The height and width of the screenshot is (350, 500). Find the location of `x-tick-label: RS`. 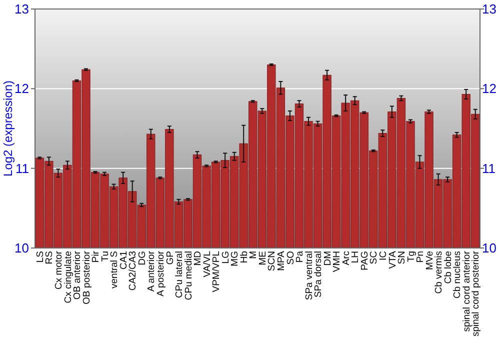

x-tick-label: RS is located at coordinates (50, 257).